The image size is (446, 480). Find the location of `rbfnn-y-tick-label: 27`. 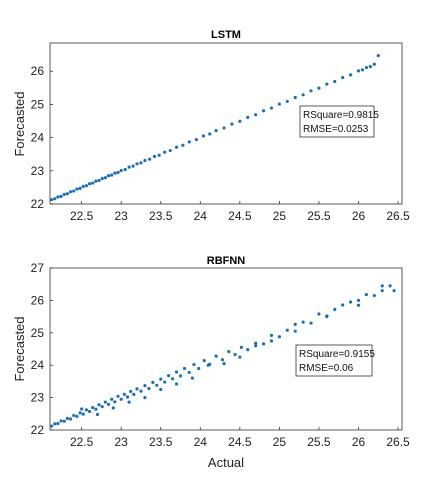

rbfnn-y-tick-label: 27 is located at coordinates (38, 268).